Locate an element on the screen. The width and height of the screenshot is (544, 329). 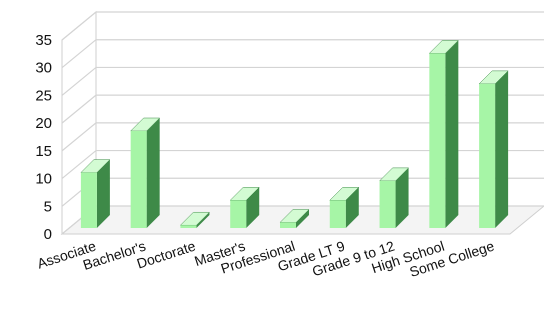
y-axis-ticks: 0 5 10 15 20 25 30 35 is located at coordinates (43, 137).